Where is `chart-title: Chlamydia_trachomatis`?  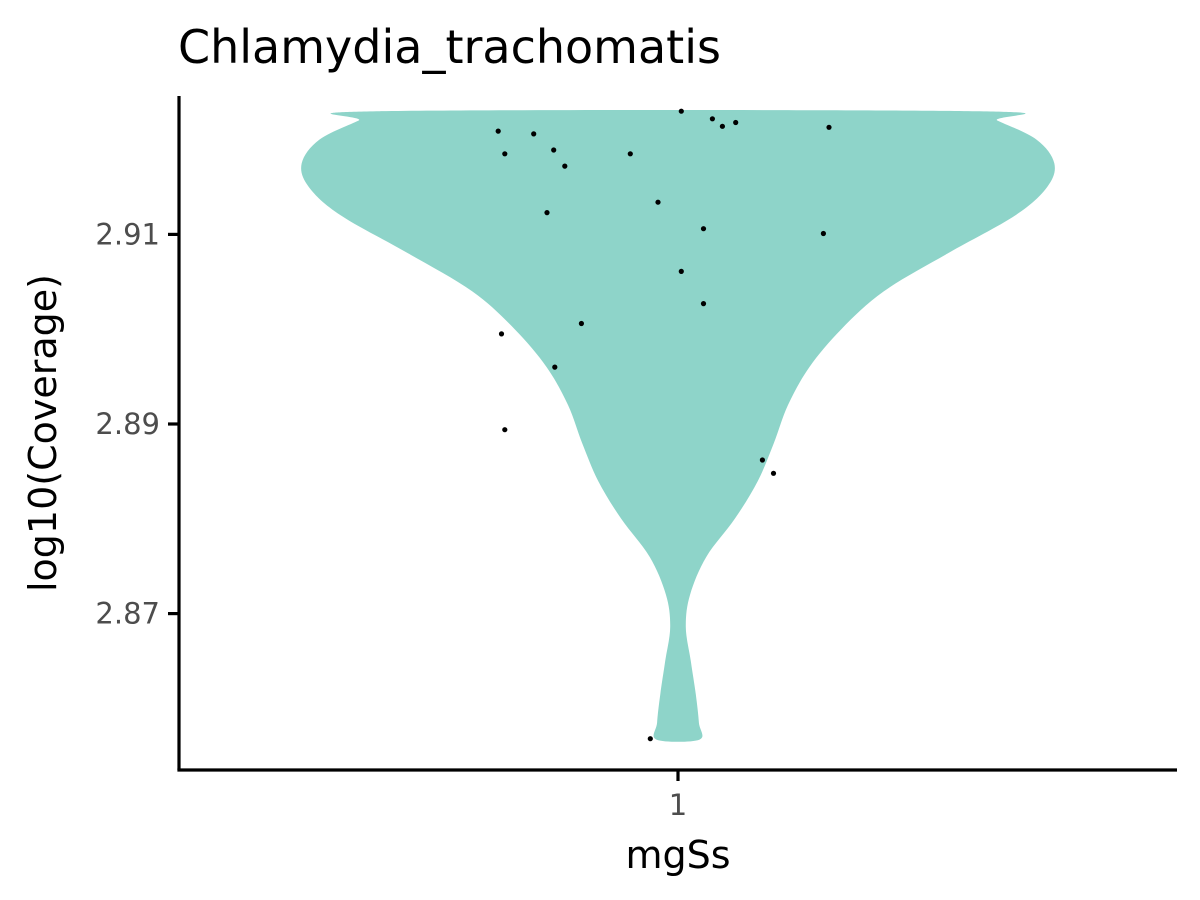 chart-title: Chlamydia_trachomatis is located at coordinates (449, 47).